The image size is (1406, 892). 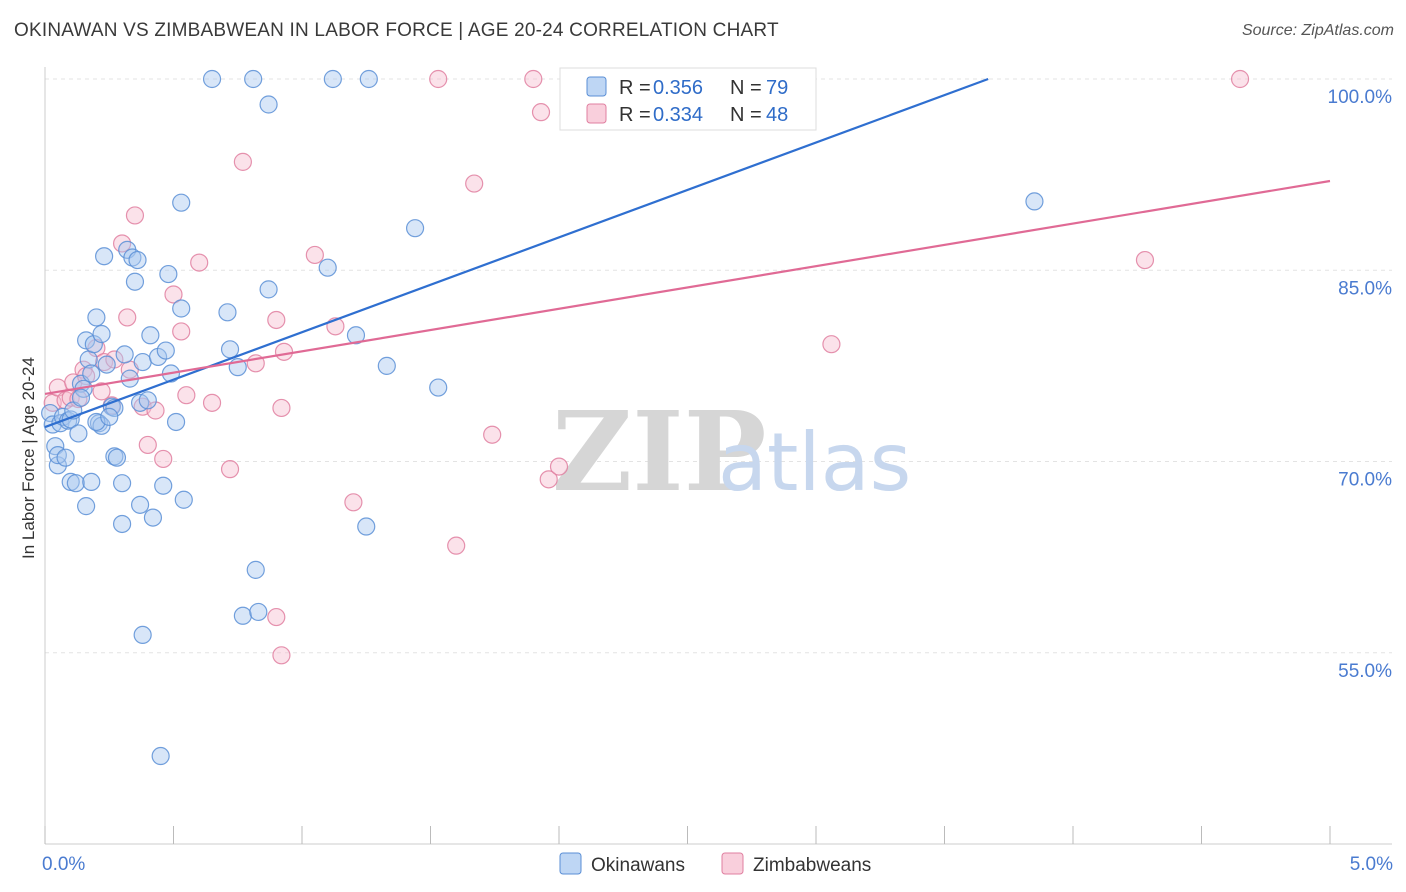 I want to click on x-tick-label-min: 0.0%, so click(x=63, y=864).